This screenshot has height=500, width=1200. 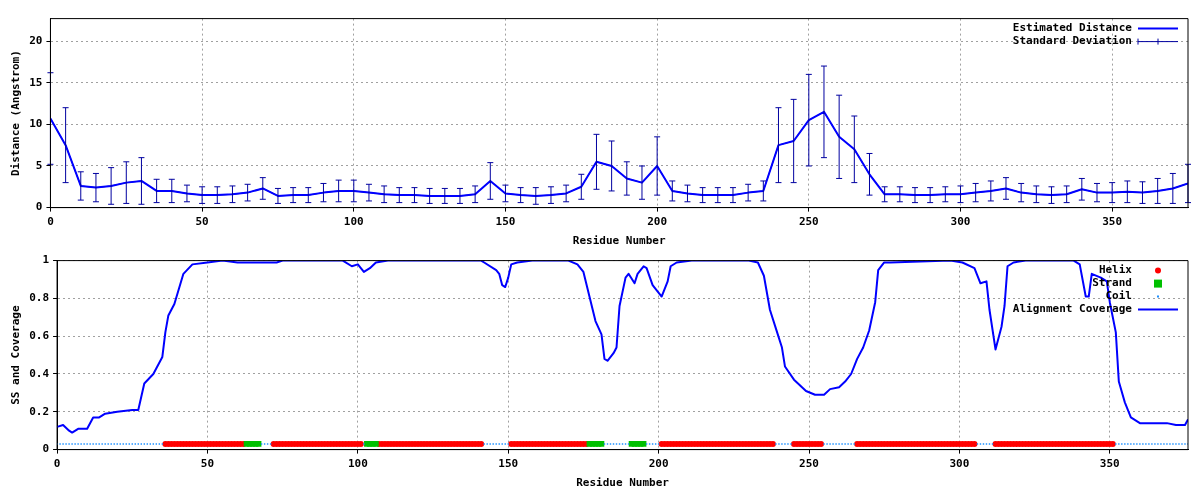 I want to click on y-tick-label: 0.2, so click(x=39, y=411).